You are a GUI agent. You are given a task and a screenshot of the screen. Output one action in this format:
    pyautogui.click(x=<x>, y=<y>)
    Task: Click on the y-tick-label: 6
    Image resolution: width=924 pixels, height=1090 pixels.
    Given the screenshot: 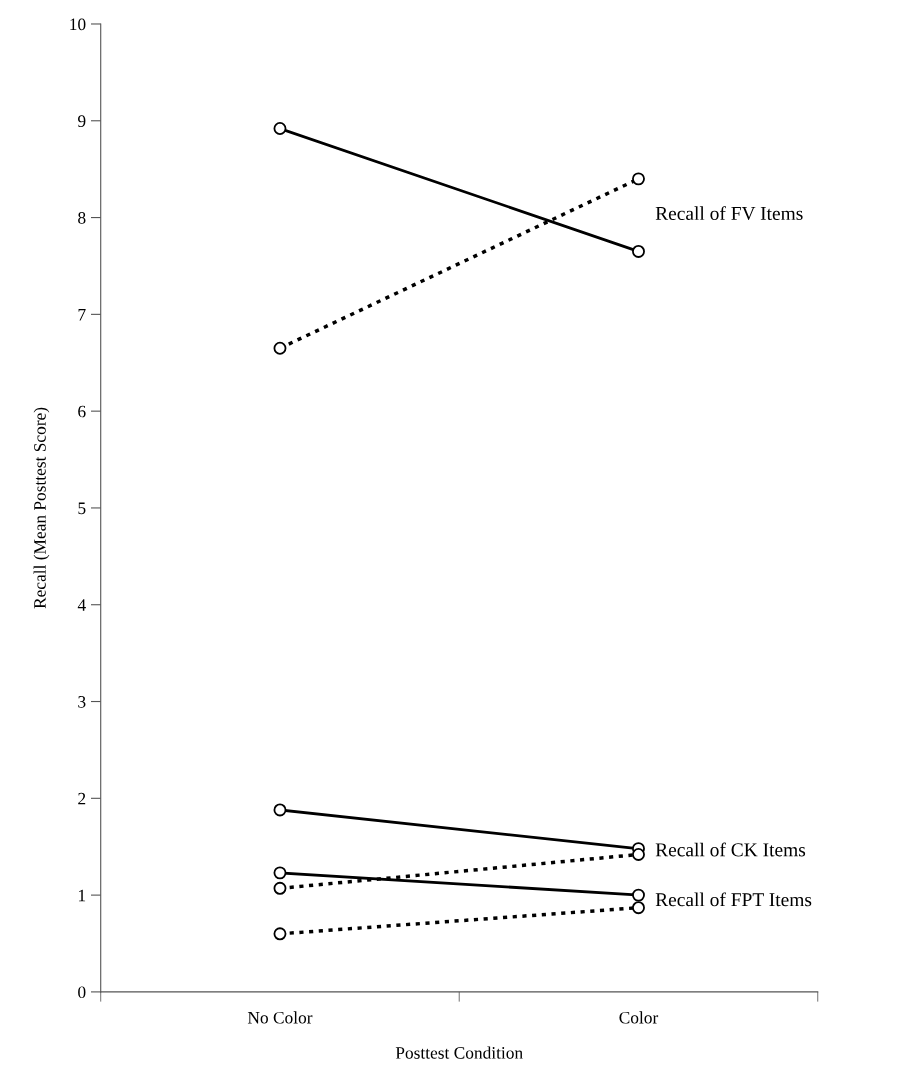 What is the action you would take?
    pyautogui.click(x=82, y=411)
    